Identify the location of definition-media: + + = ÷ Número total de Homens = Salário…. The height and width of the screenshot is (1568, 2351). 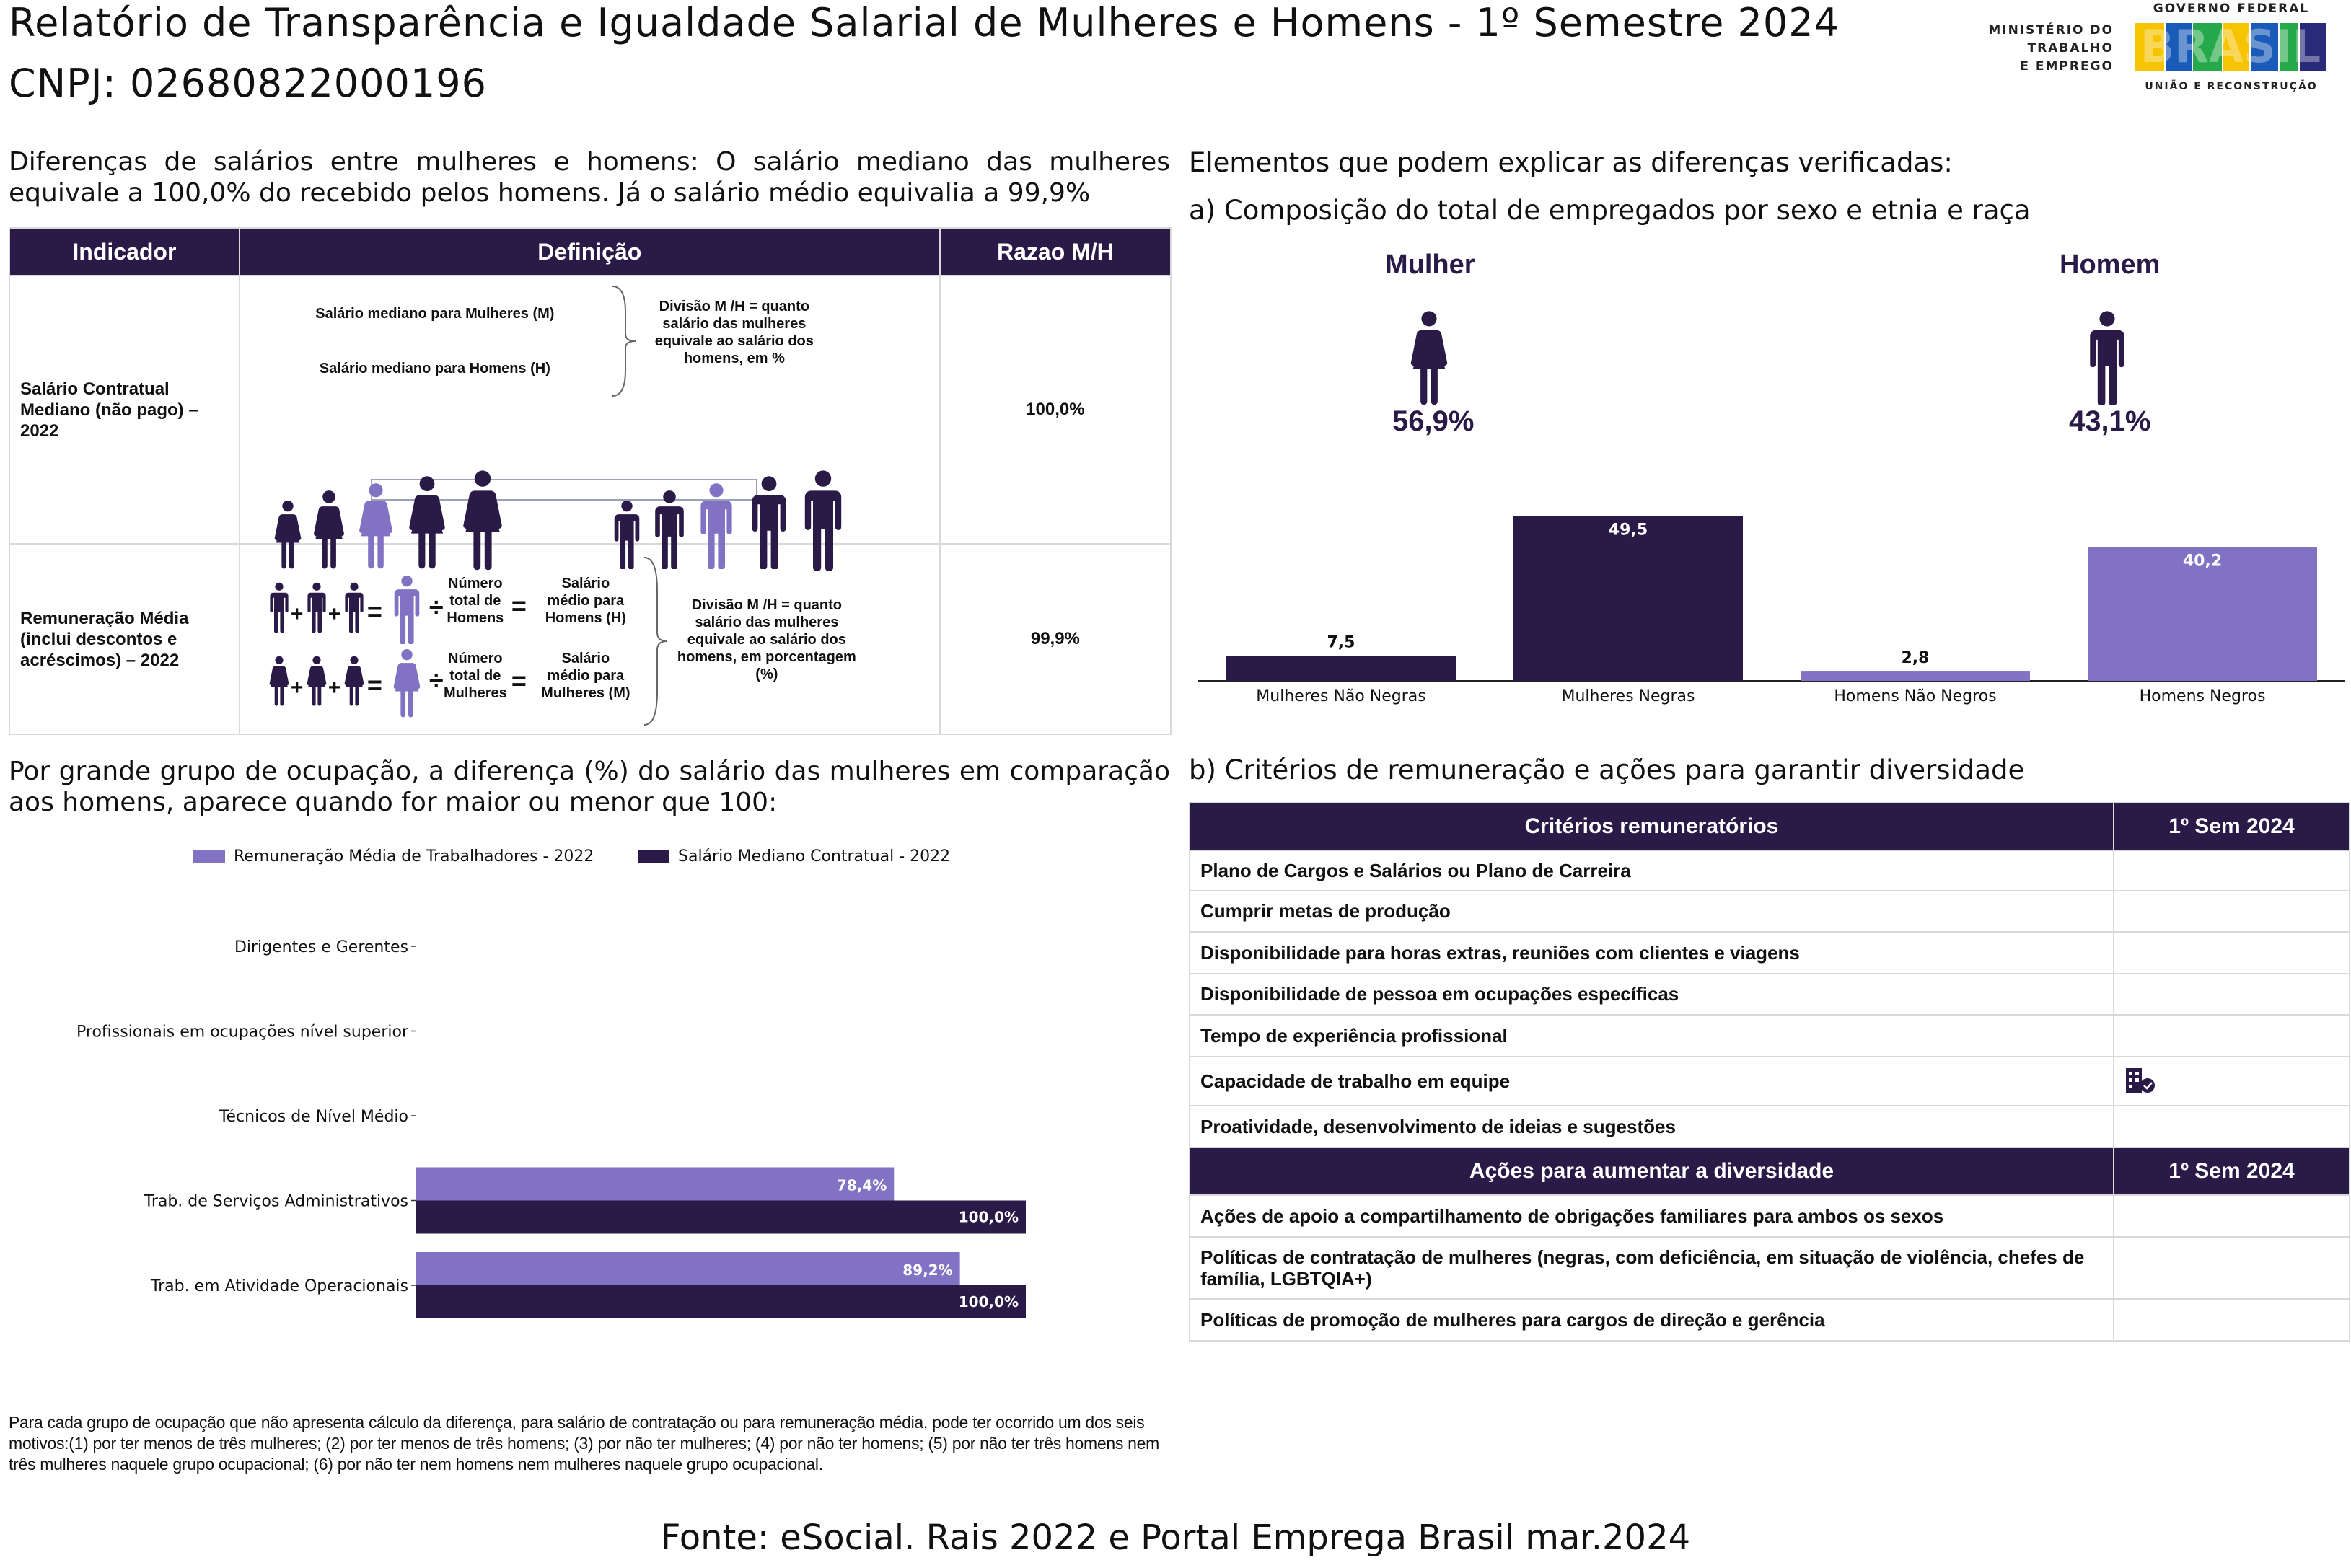
(589, 639).